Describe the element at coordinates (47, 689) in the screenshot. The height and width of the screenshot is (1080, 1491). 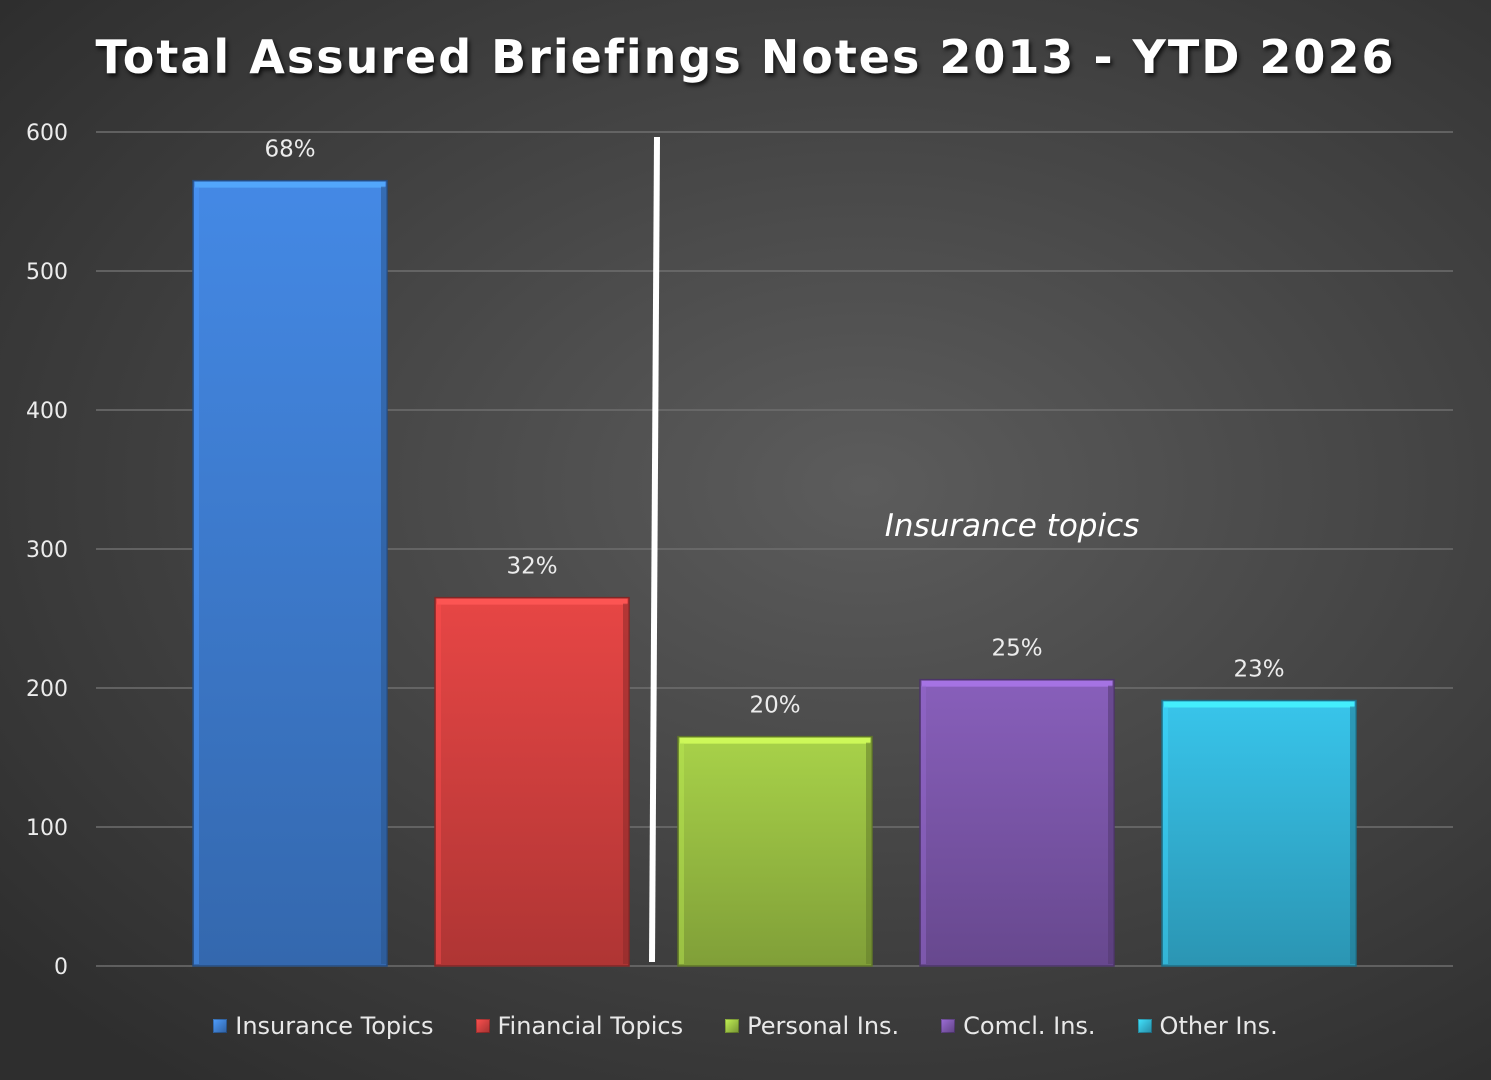
I see `y-tick-label: 200` at that location.